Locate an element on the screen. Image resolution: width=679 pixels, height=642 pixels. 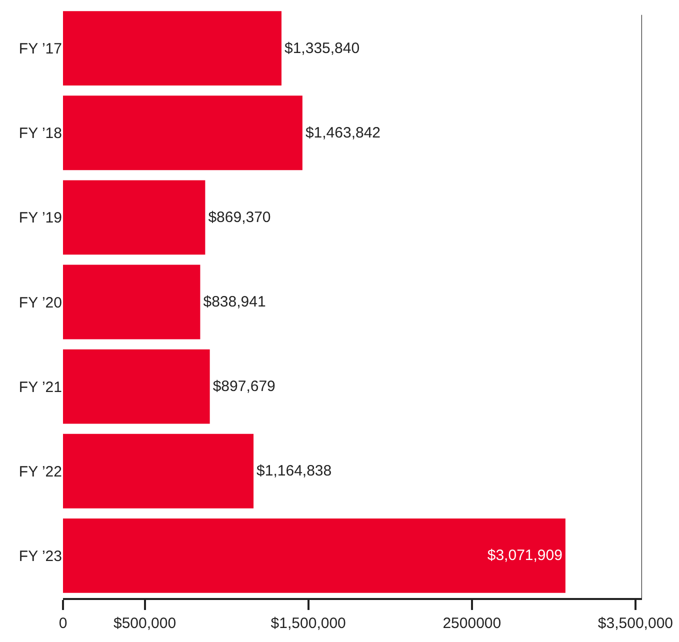
y-tick-label: FY ’18 is located at coordinates (40, 133).